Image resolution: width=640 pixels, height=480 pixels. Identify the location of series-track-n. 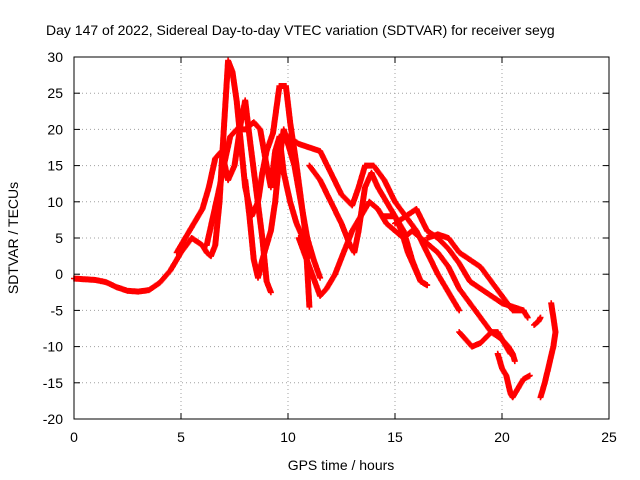
(548, 350).